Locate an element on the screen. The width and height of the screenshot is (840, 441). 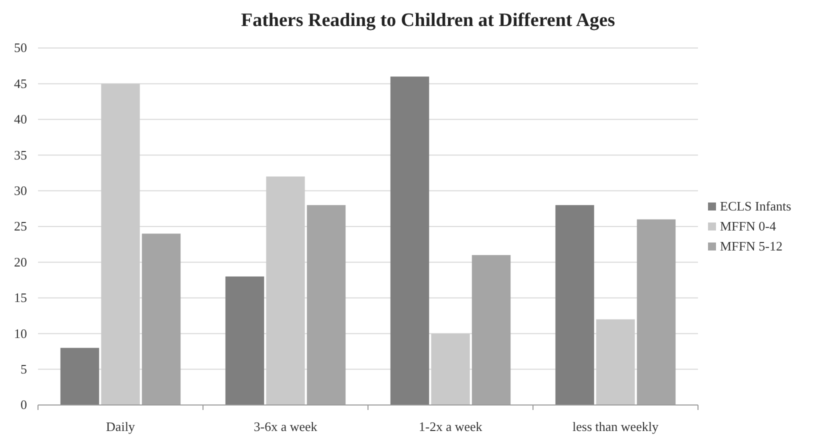
x-tick-label: less than weekly is located at coordinates (615, 426).